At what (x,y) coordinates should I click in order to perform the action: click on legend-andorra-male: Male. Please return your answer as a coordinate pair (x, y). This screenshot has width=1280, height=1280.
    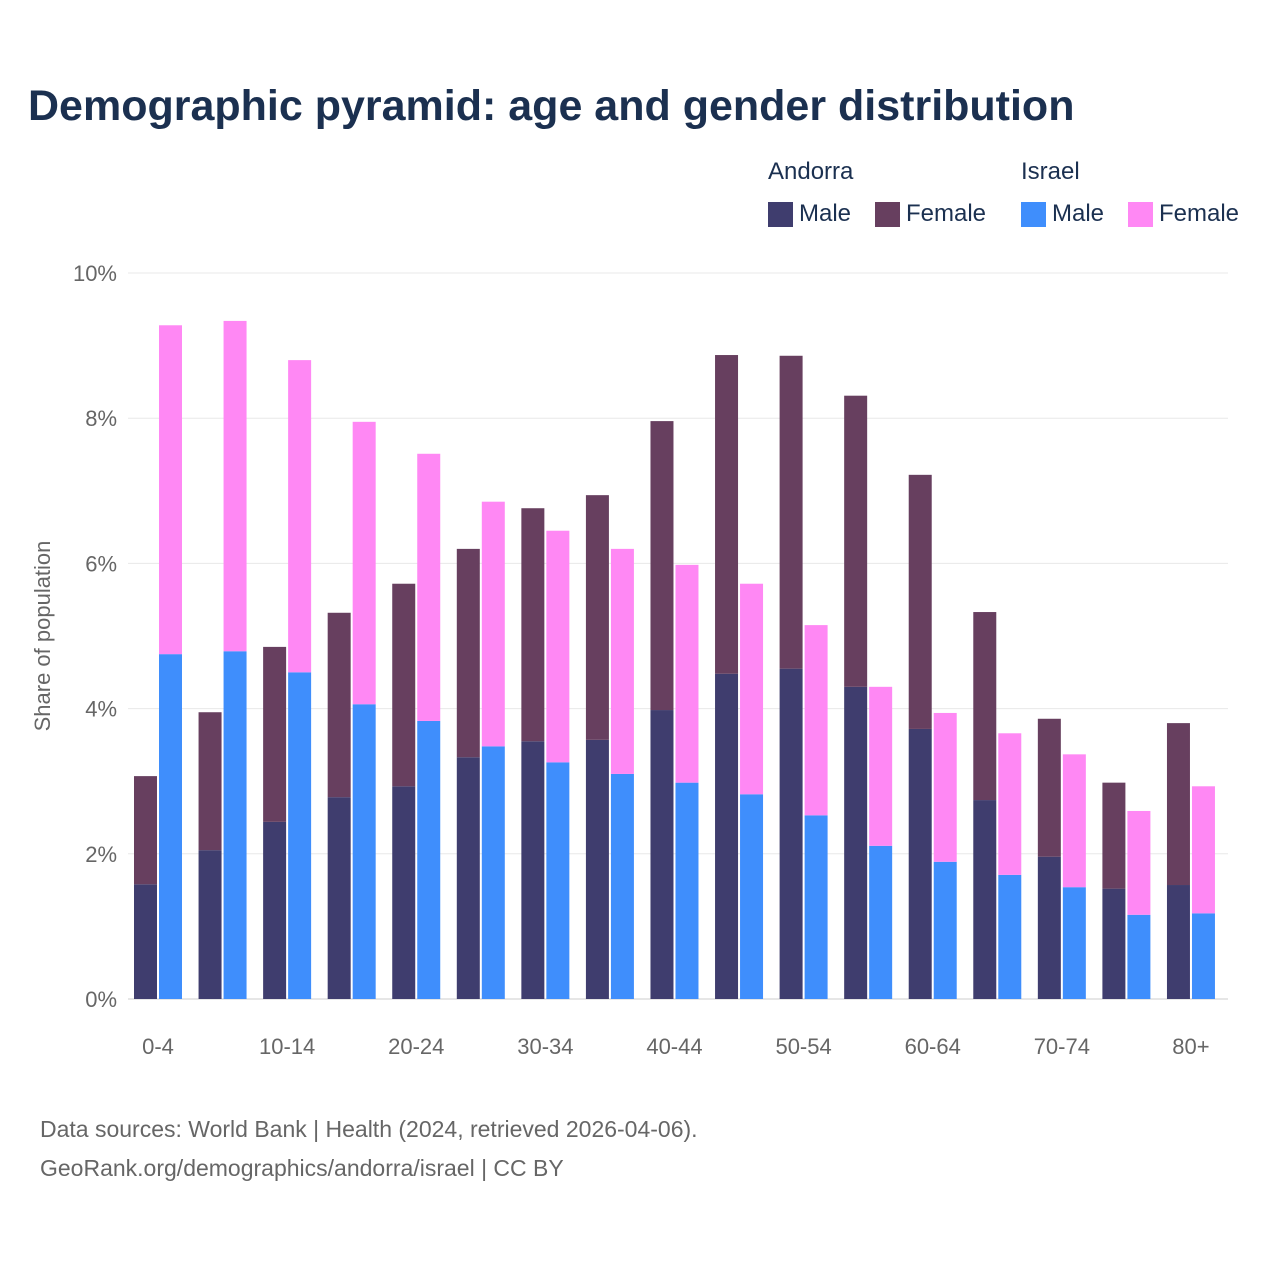
    Looking at the image, I should click on (809, 214).